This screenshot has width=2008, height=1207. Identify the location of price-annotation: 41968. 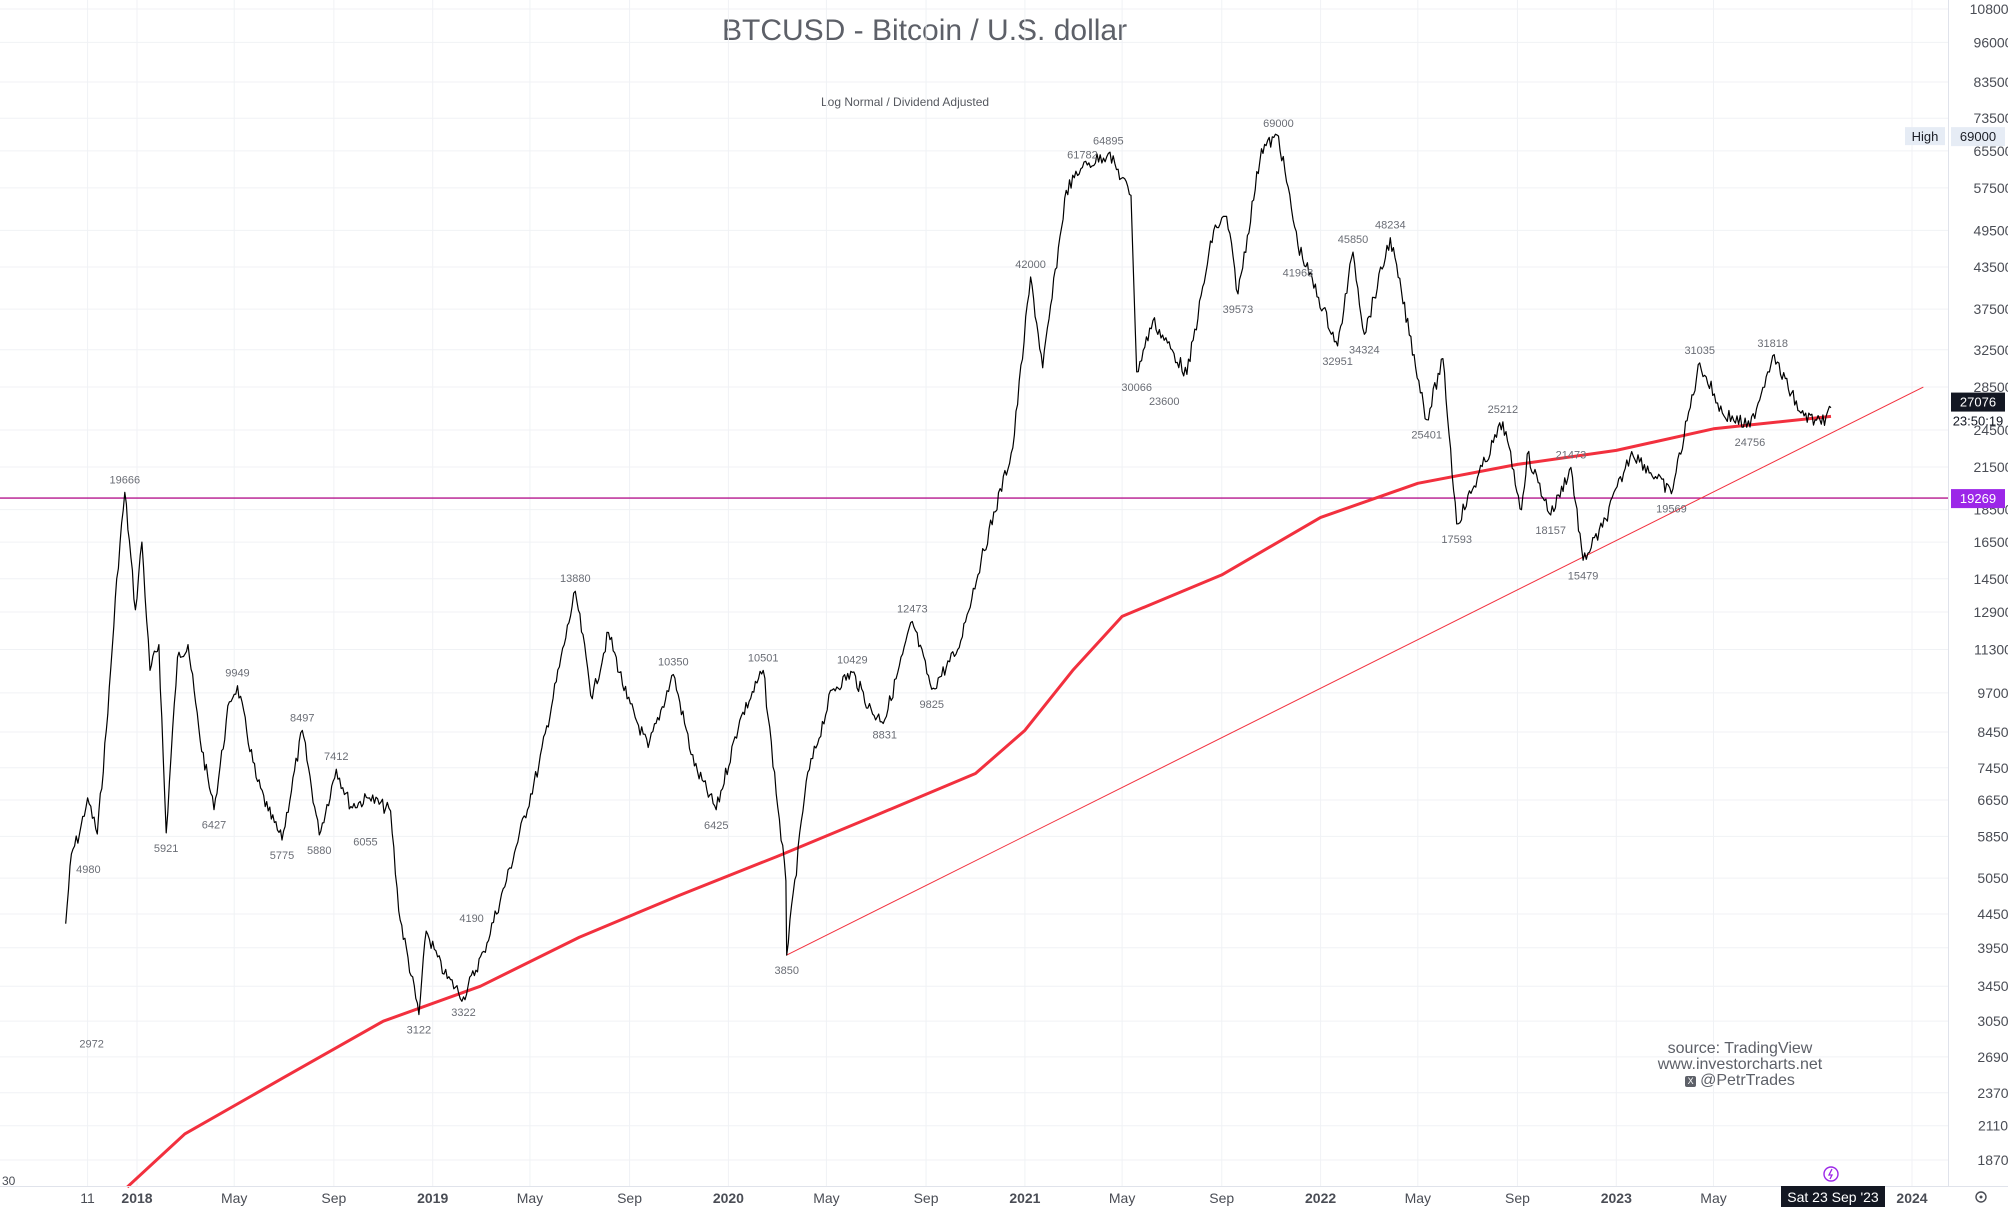
(1298, 273).